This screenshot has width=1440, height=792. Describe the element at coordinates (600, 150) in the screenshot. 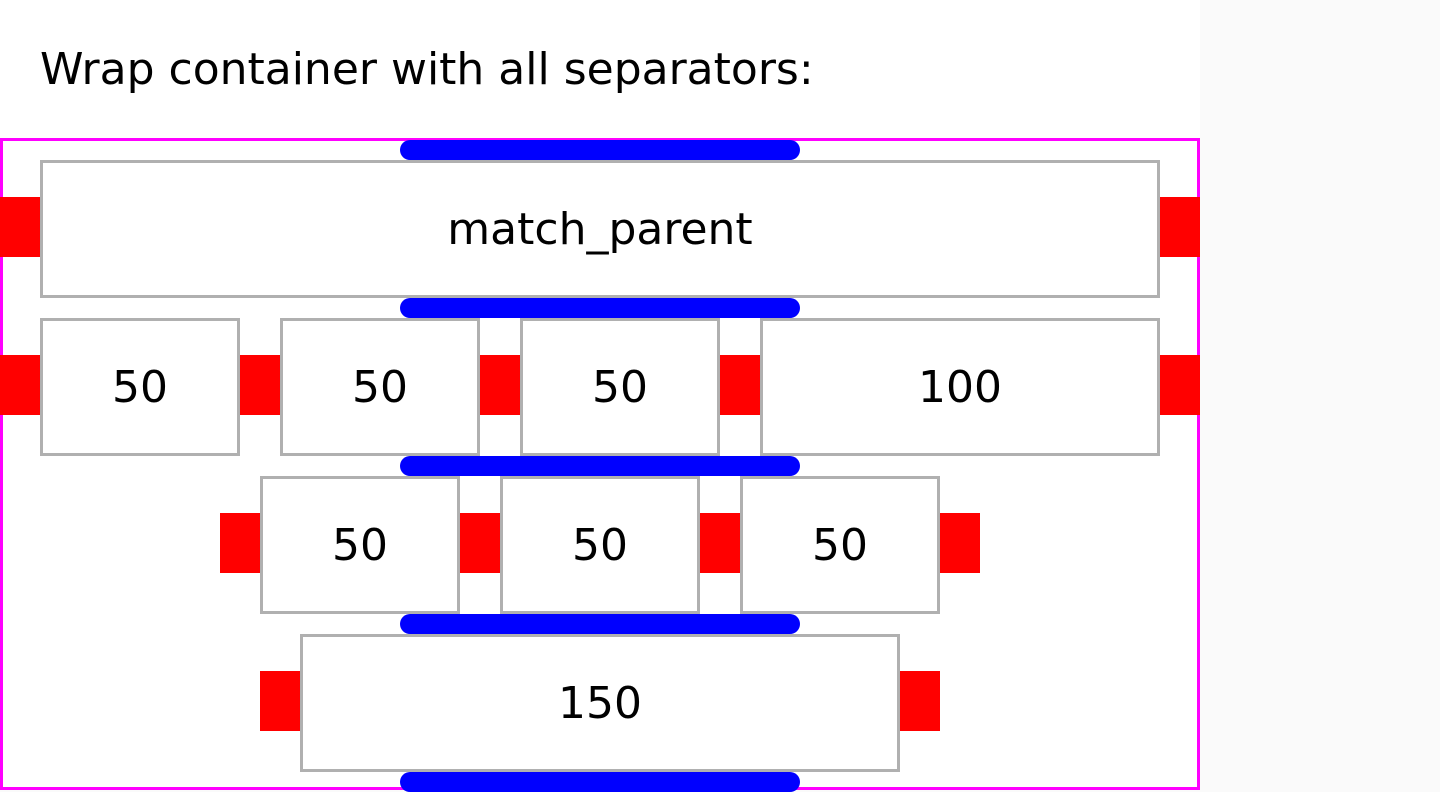

I see `line-separator-top` at that location.